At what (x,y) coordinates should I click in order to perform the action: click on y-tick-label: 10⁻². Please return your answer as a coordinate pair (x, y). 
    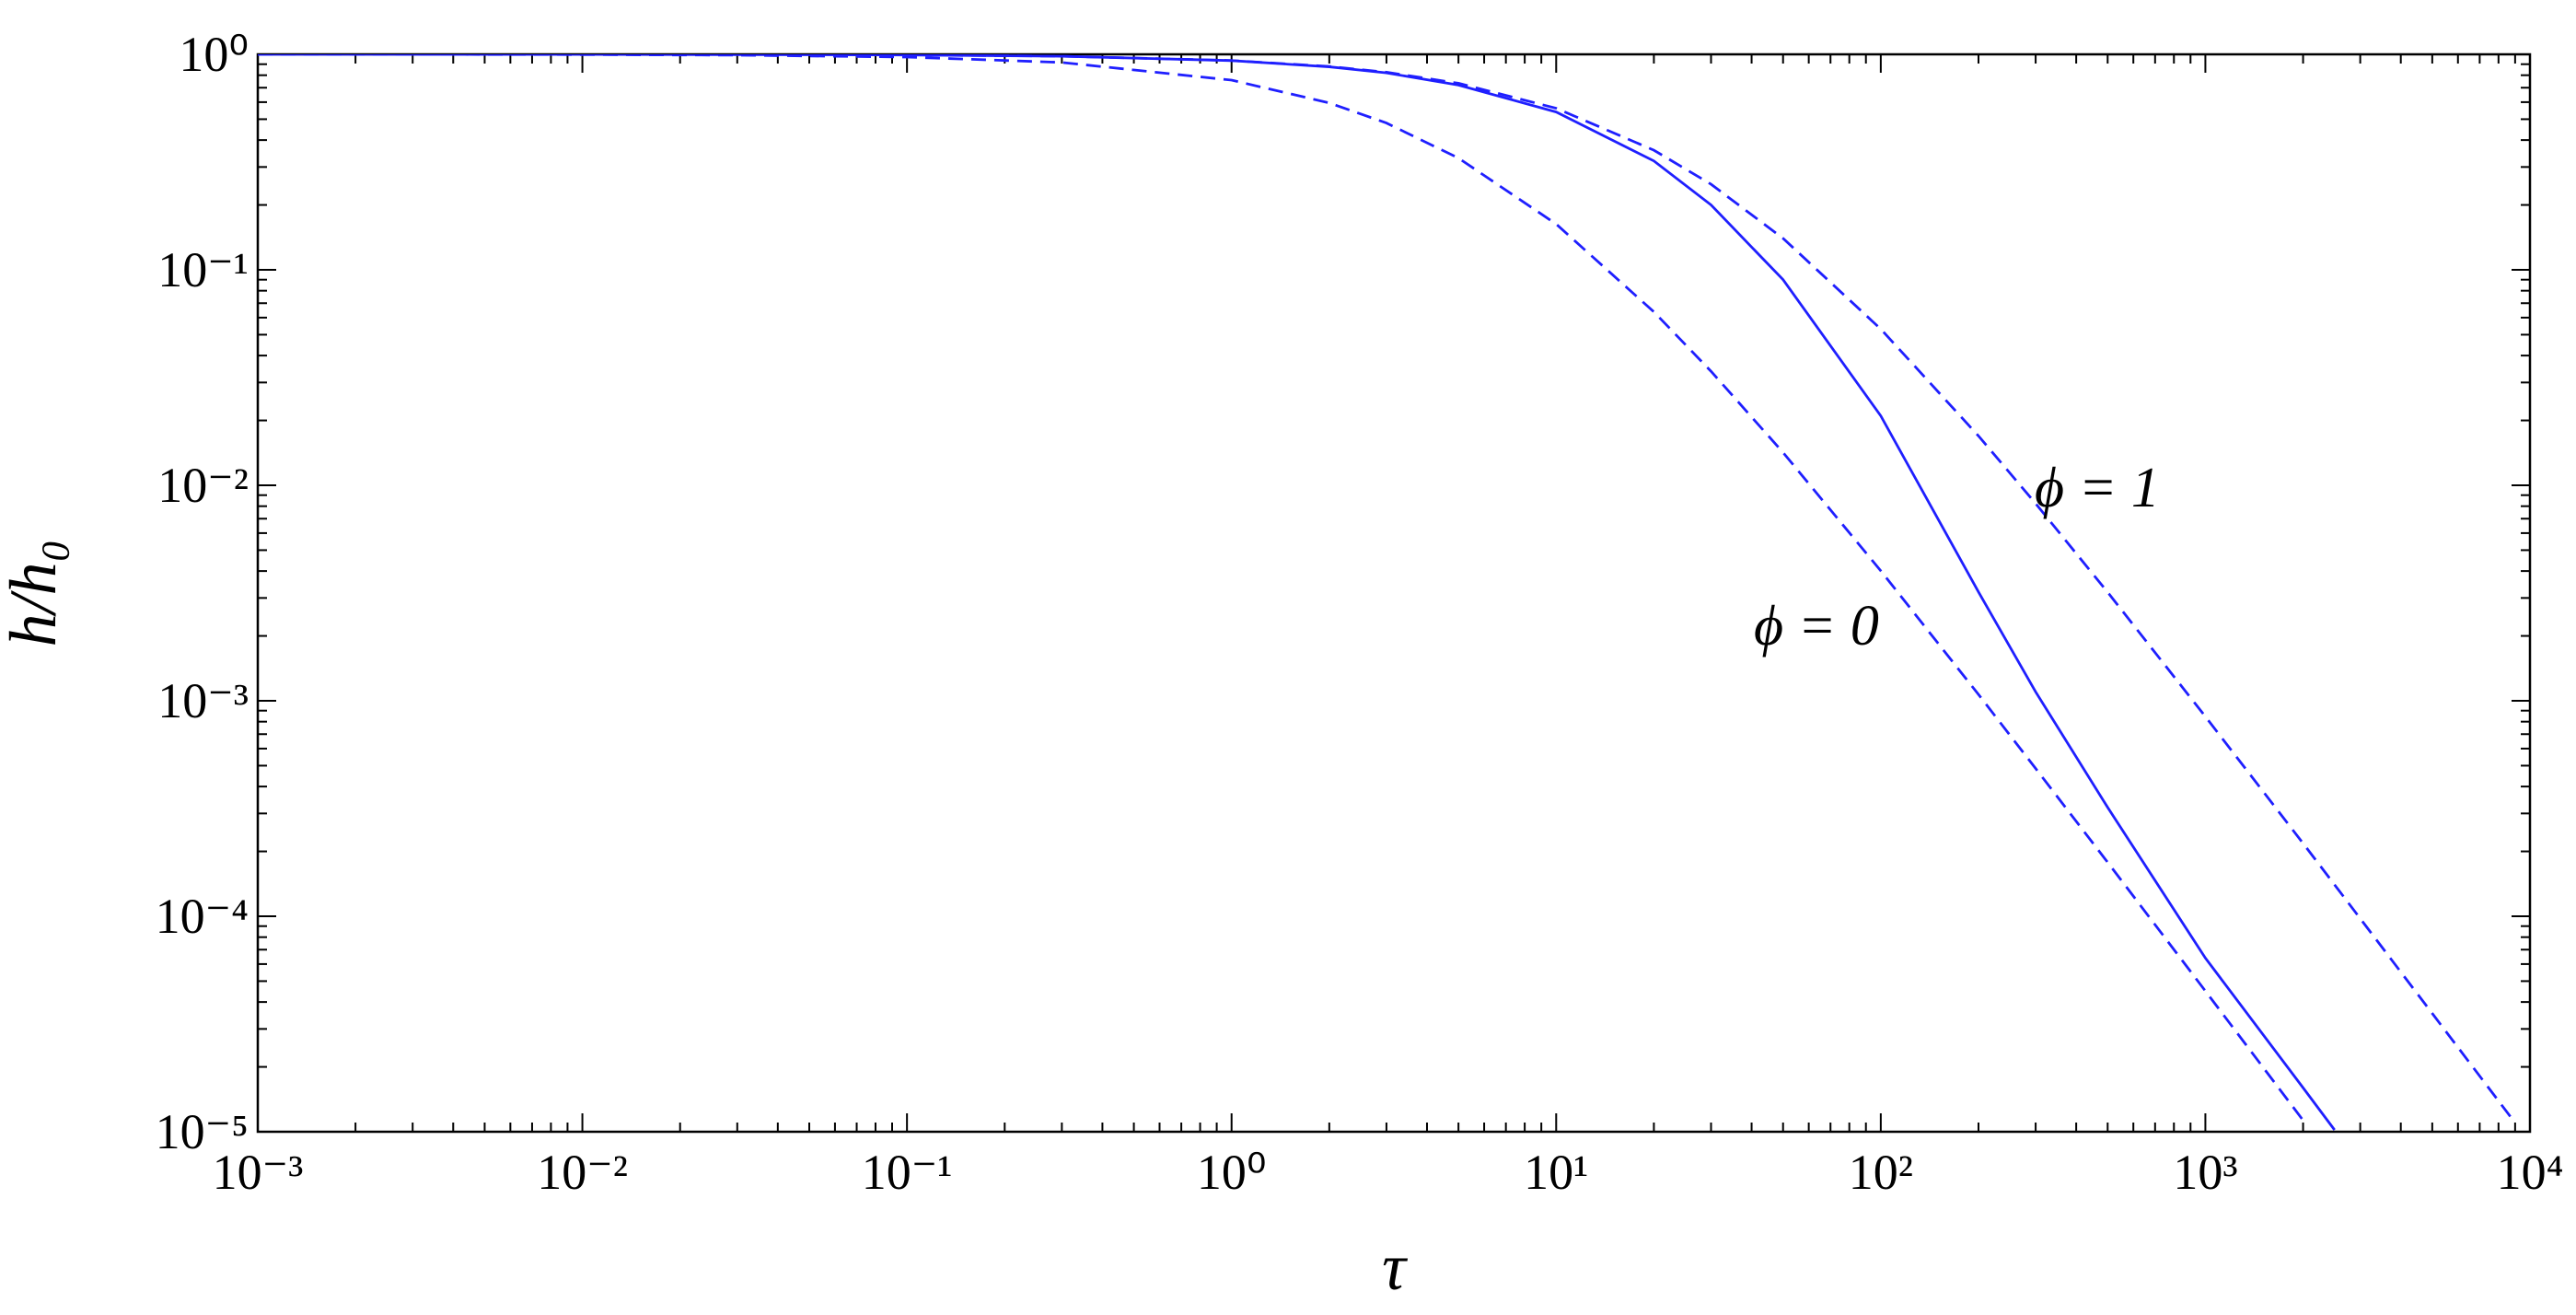
    Looking at the image, I should click on (203, 485).